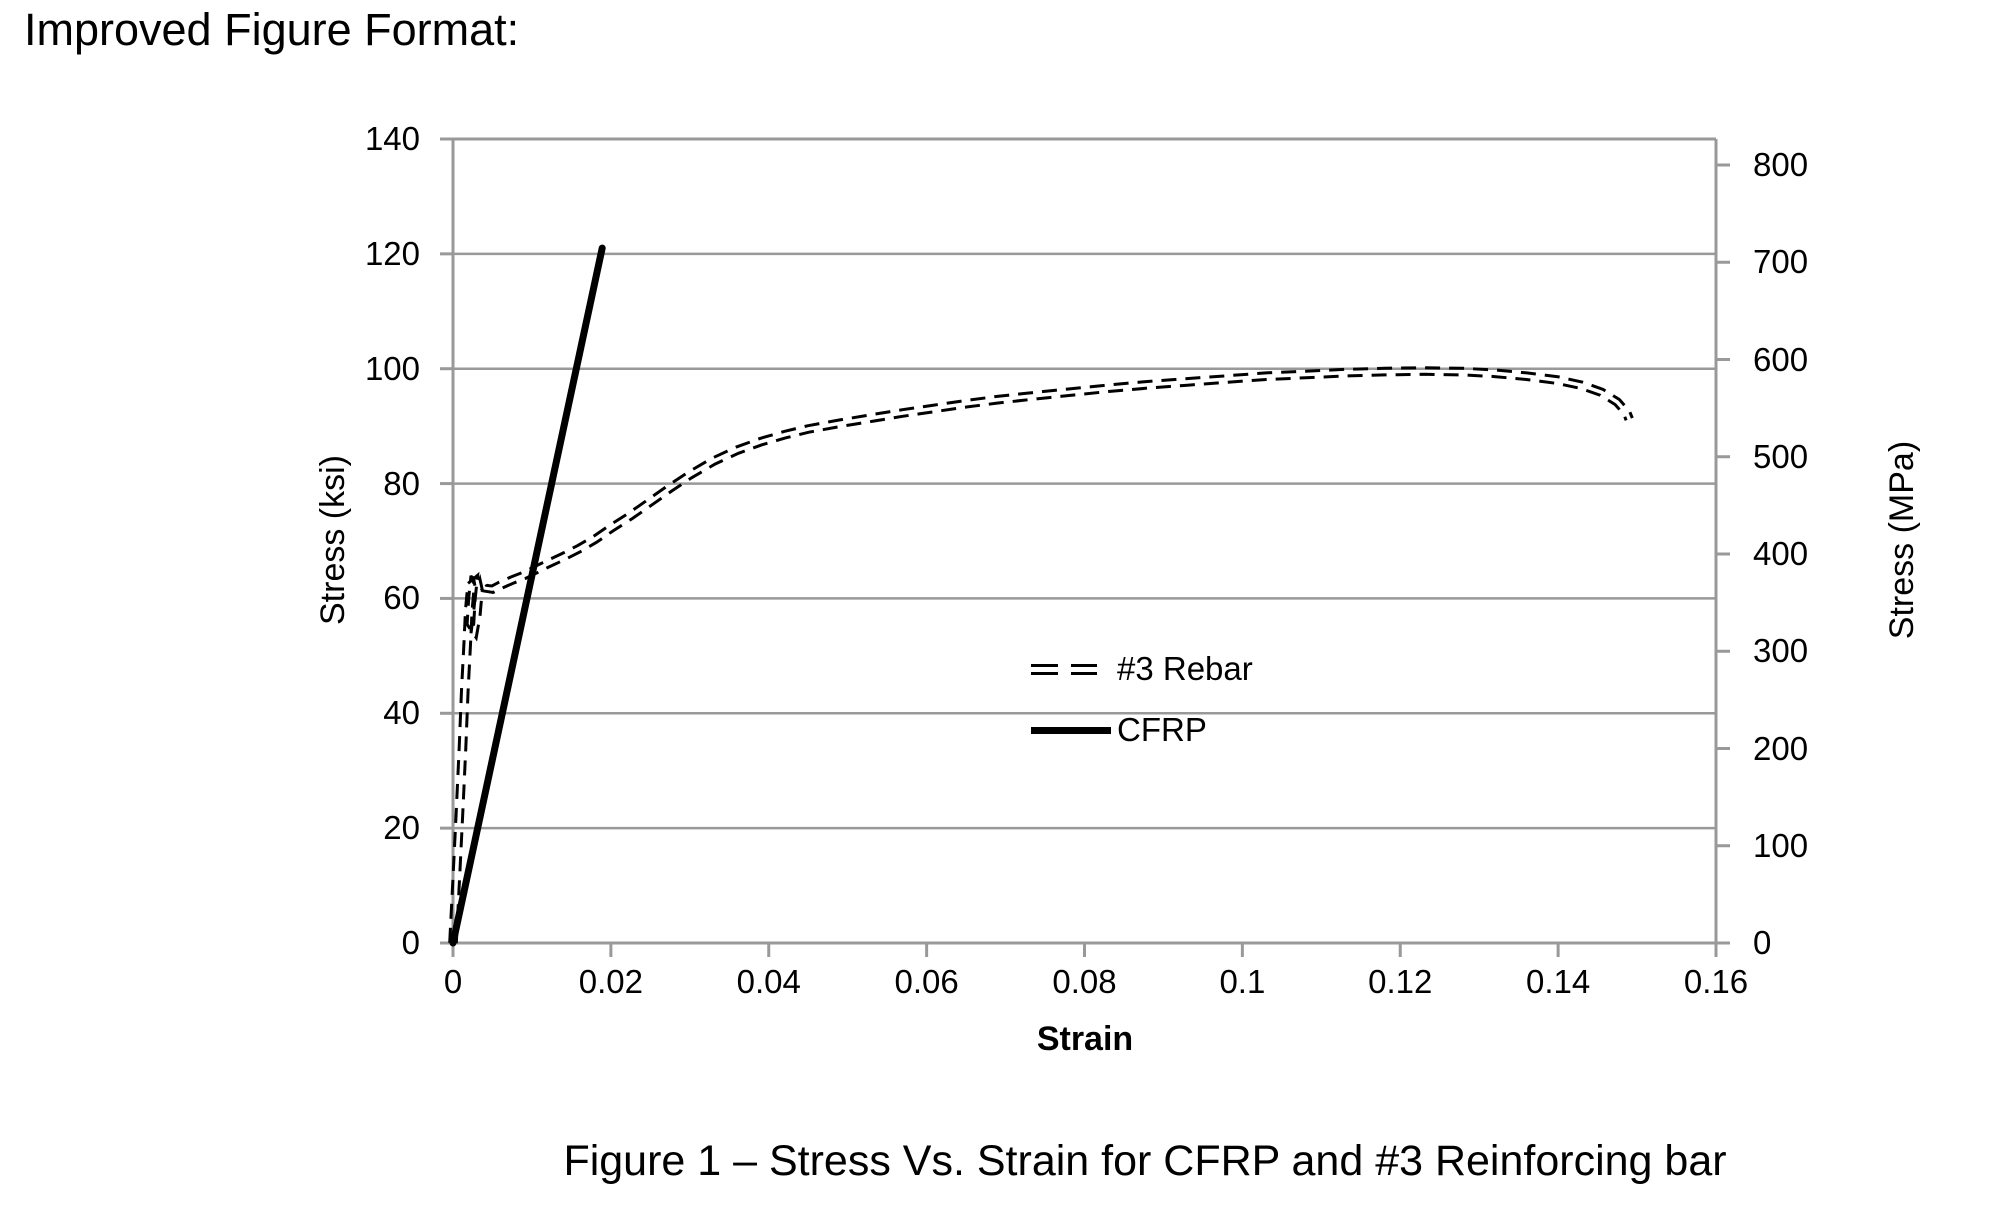 The height and width of the screenshot is (1218, 2008). What do you see at coordinates (392, 368) in the screenshot?
I see `left-axis-tick-label: 100` at bounding box center [392, 368].